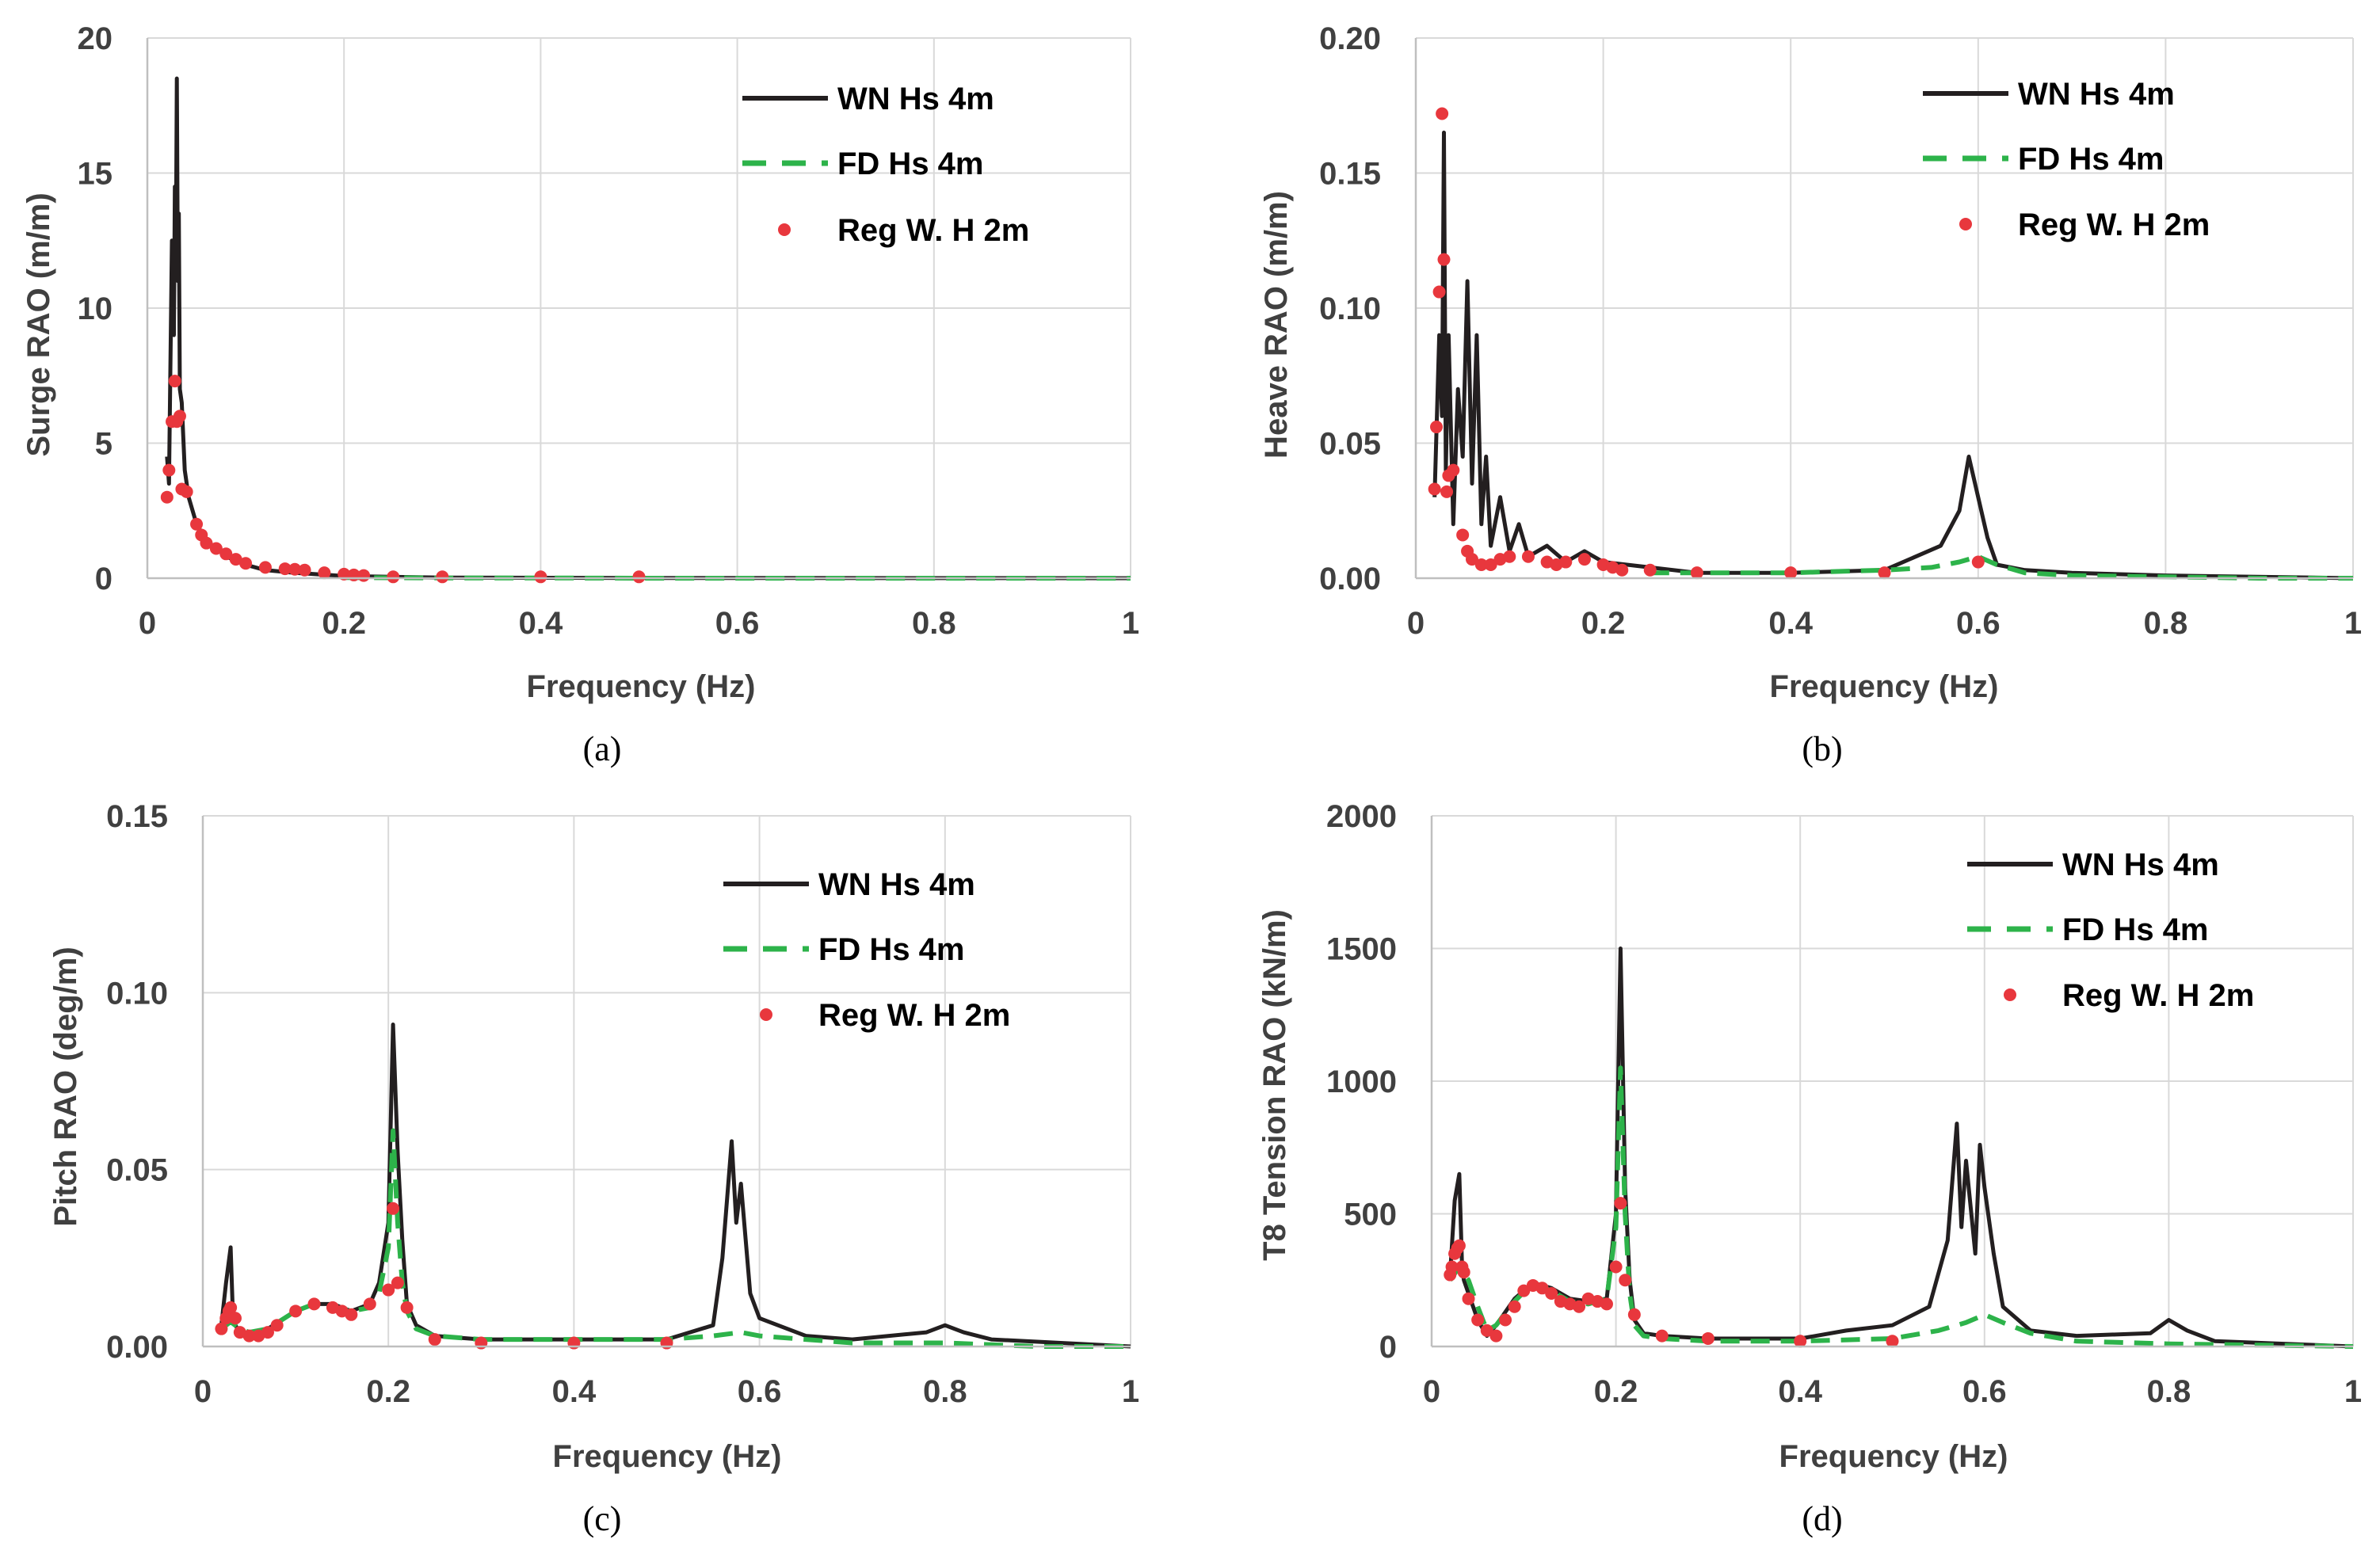 This screenshot has width=2380, height=1554. What do you see at coordinates (137, 1170) in the screenshot?
I see `y-tick-label: 0.05` at bounding box center [137, 1170].